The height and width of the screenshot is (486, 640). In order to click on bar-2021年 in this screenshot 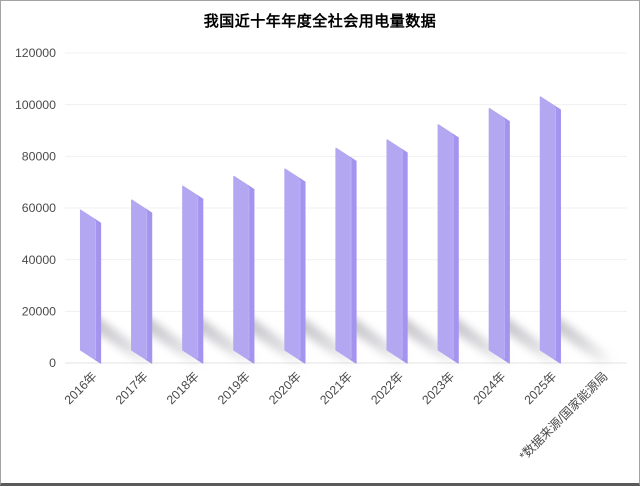, I will do `click(346, 255)`.